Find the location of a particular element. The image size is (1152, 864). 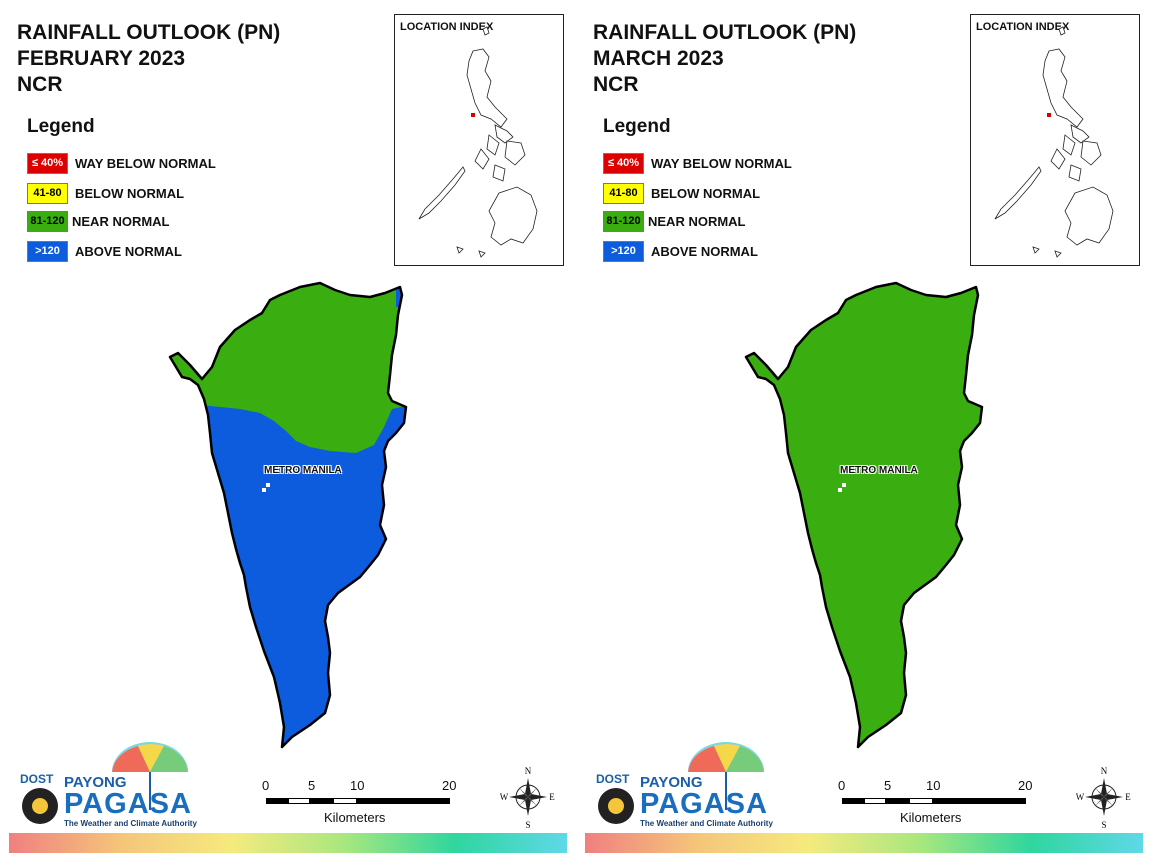

title-line-2: MARCH 2023 is located at coordinates (658, 58).